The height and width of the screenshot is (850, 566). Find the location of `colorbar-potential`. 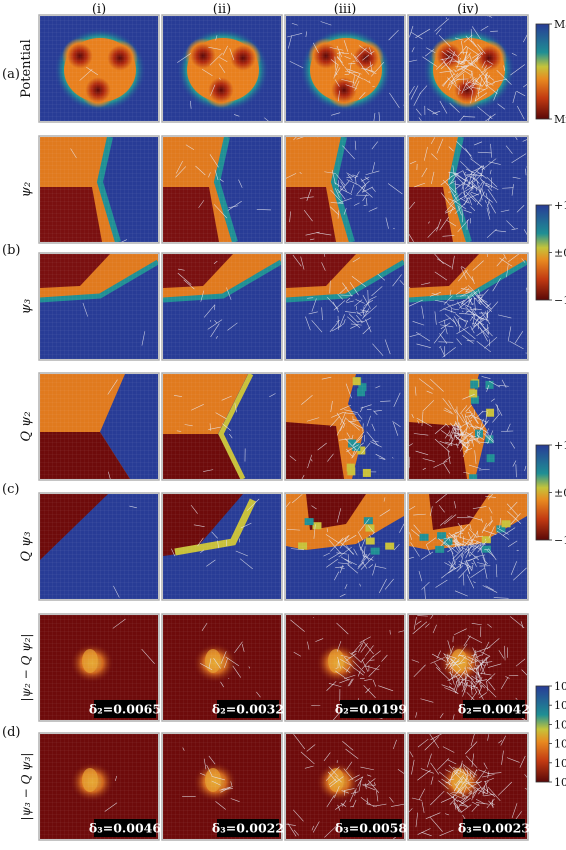

colorbar-potential is located at coordinates (542, 71).